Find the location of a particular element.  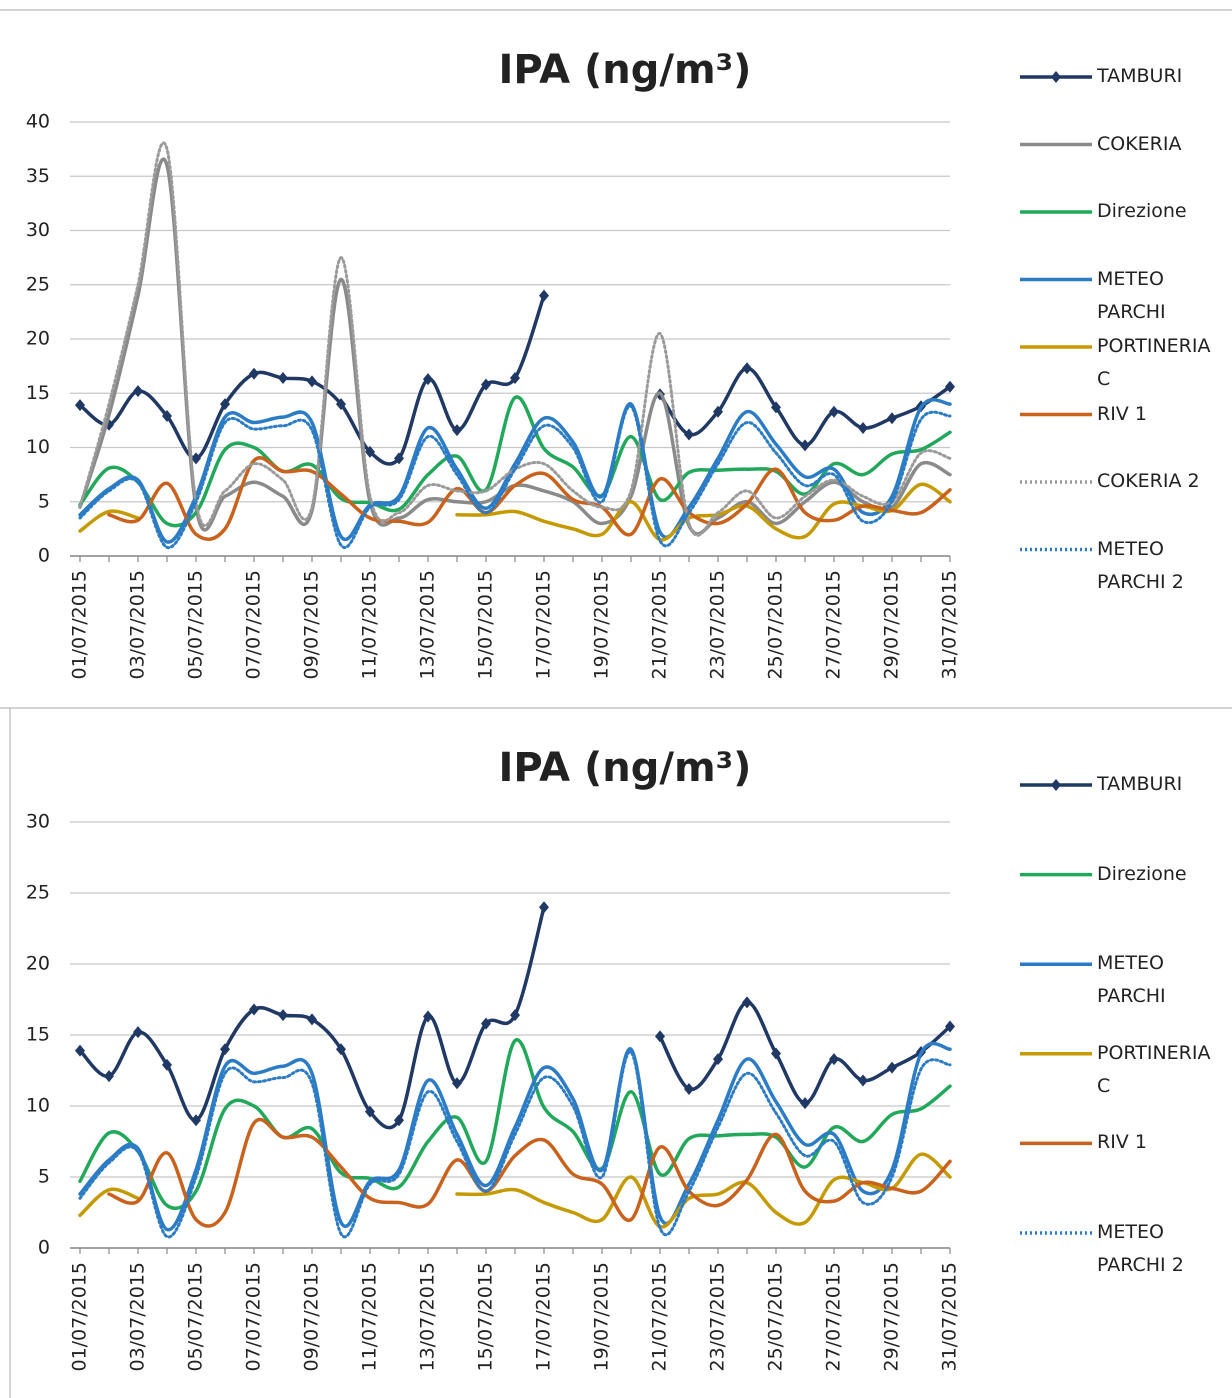

x-tick-label: 15/07/2015 is located at coordinates (486, 1317).